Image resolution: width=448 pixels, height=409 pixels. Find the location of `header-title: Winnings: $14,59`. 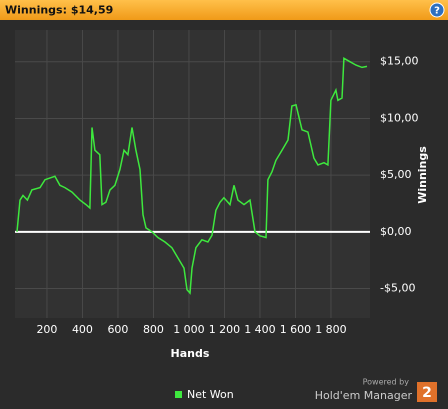

header-title: Winnings: $14,59 is located at coordinates (59, 10).